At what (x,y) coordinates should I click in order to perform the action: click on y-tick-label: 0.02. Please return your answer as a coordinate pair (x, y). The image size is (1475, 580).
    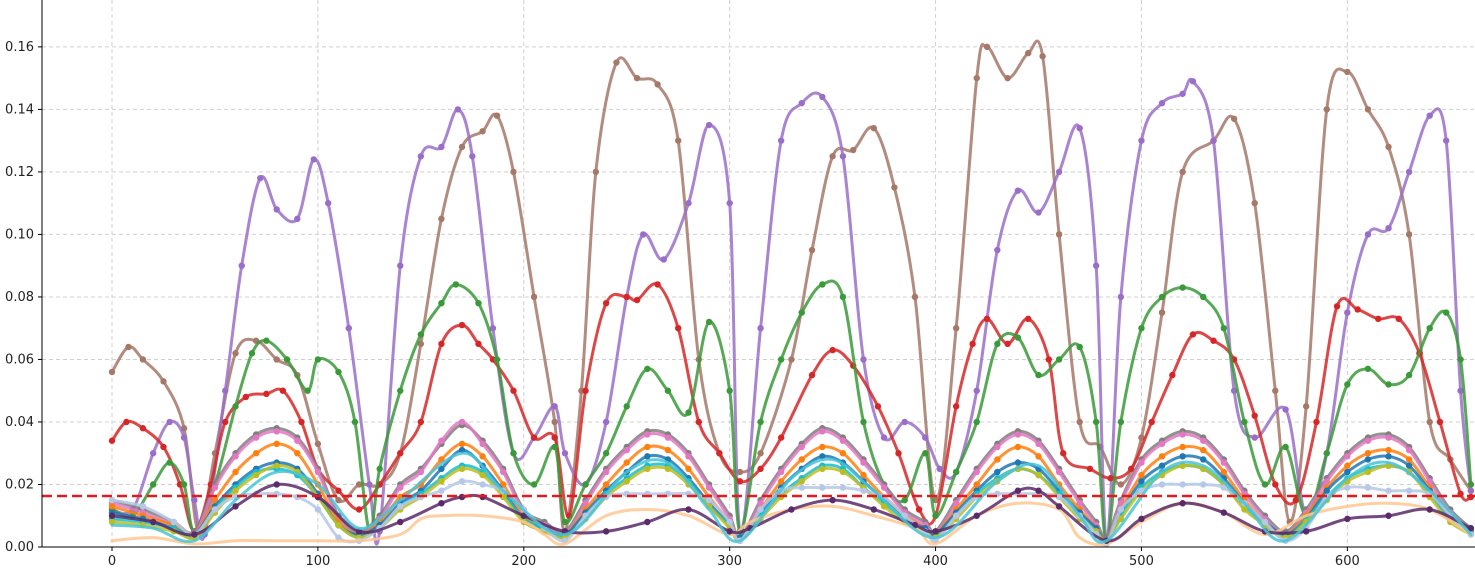
    Looking at the image, I should click on (19, 484).